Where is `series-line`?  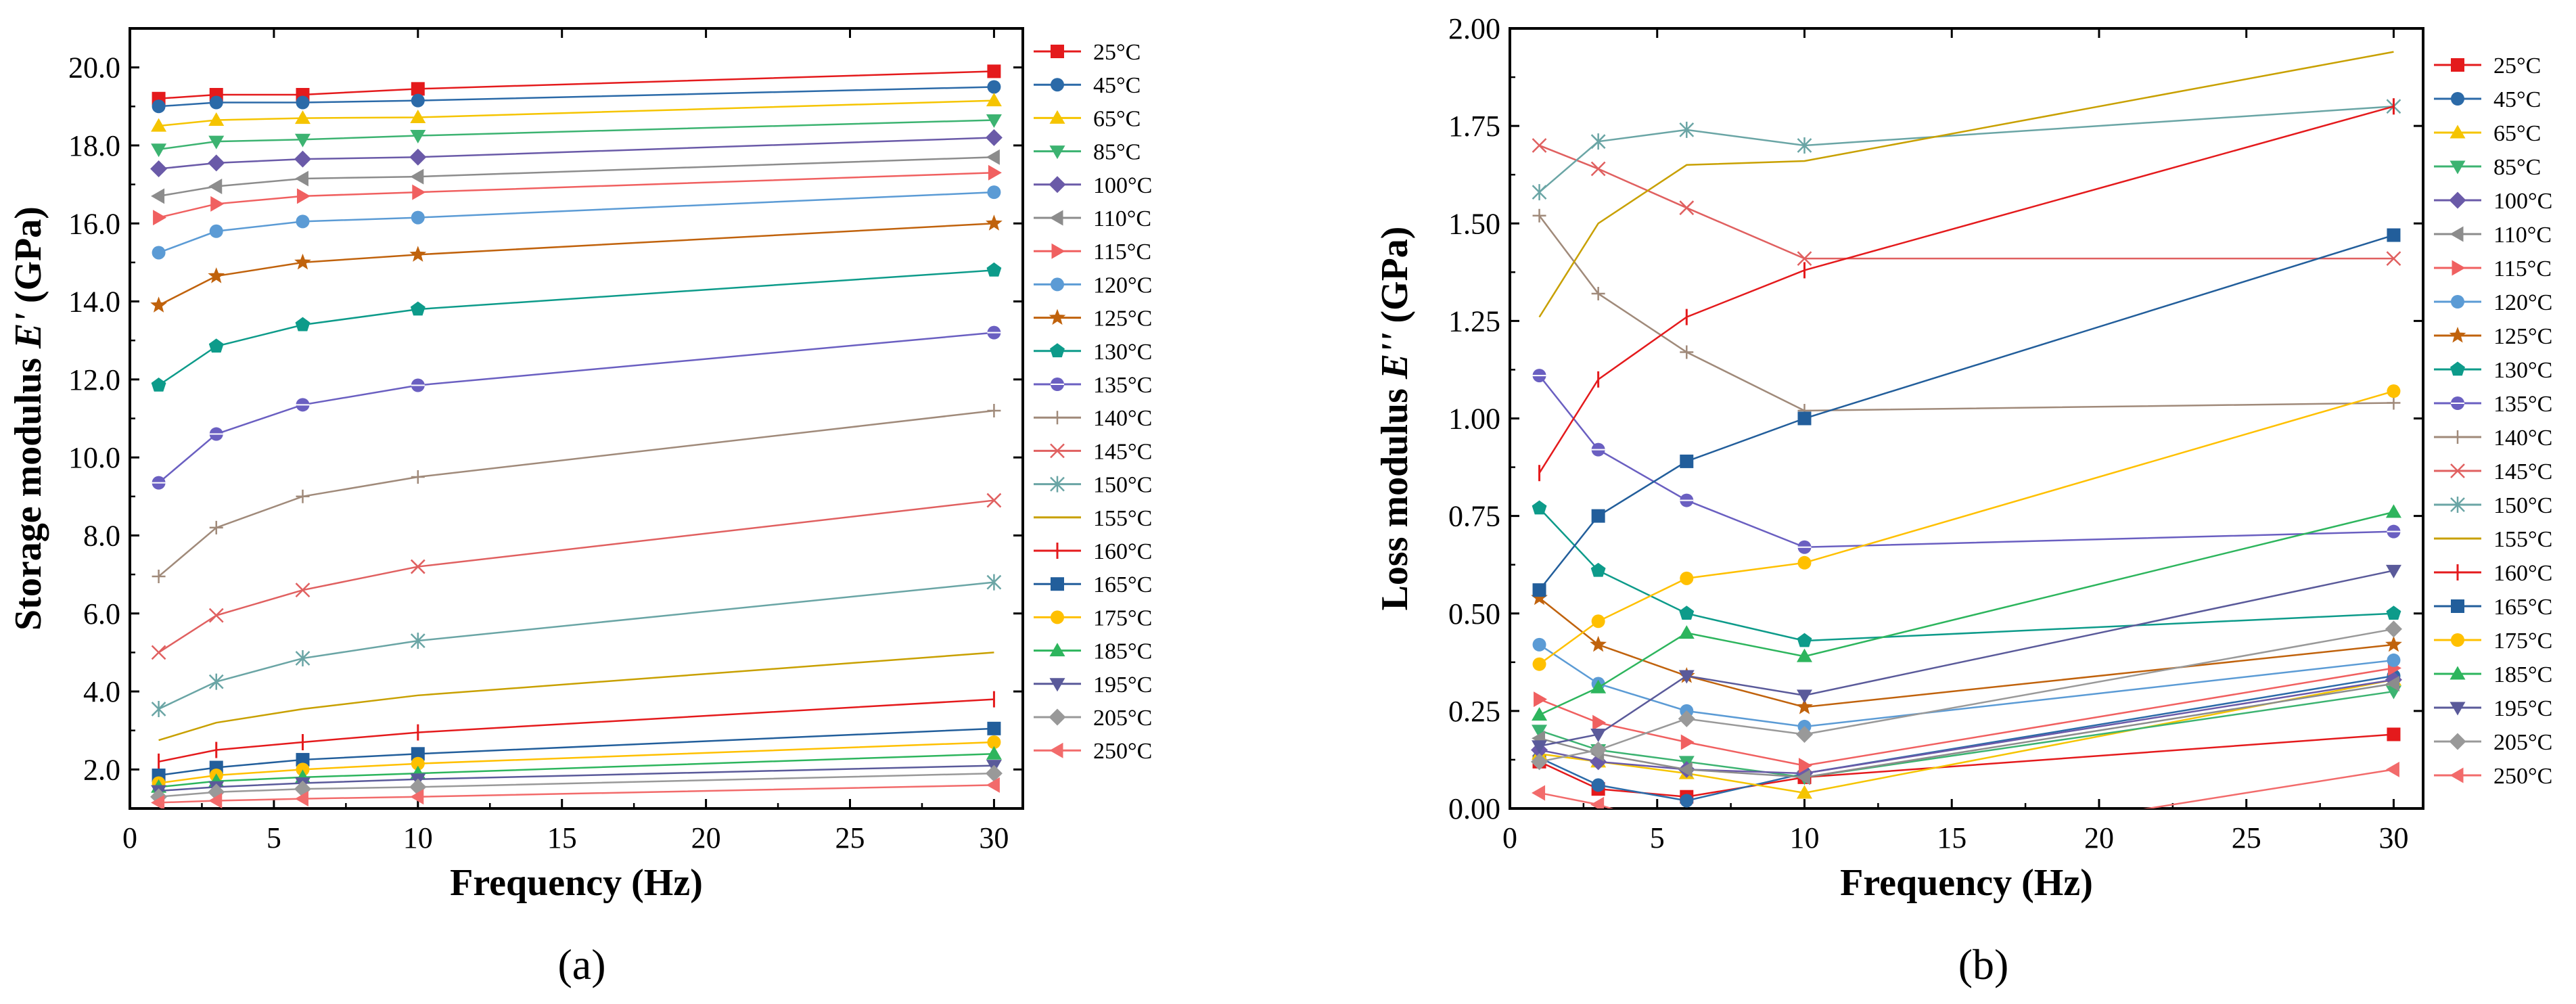 series-line is located at coordinates (576, 697).